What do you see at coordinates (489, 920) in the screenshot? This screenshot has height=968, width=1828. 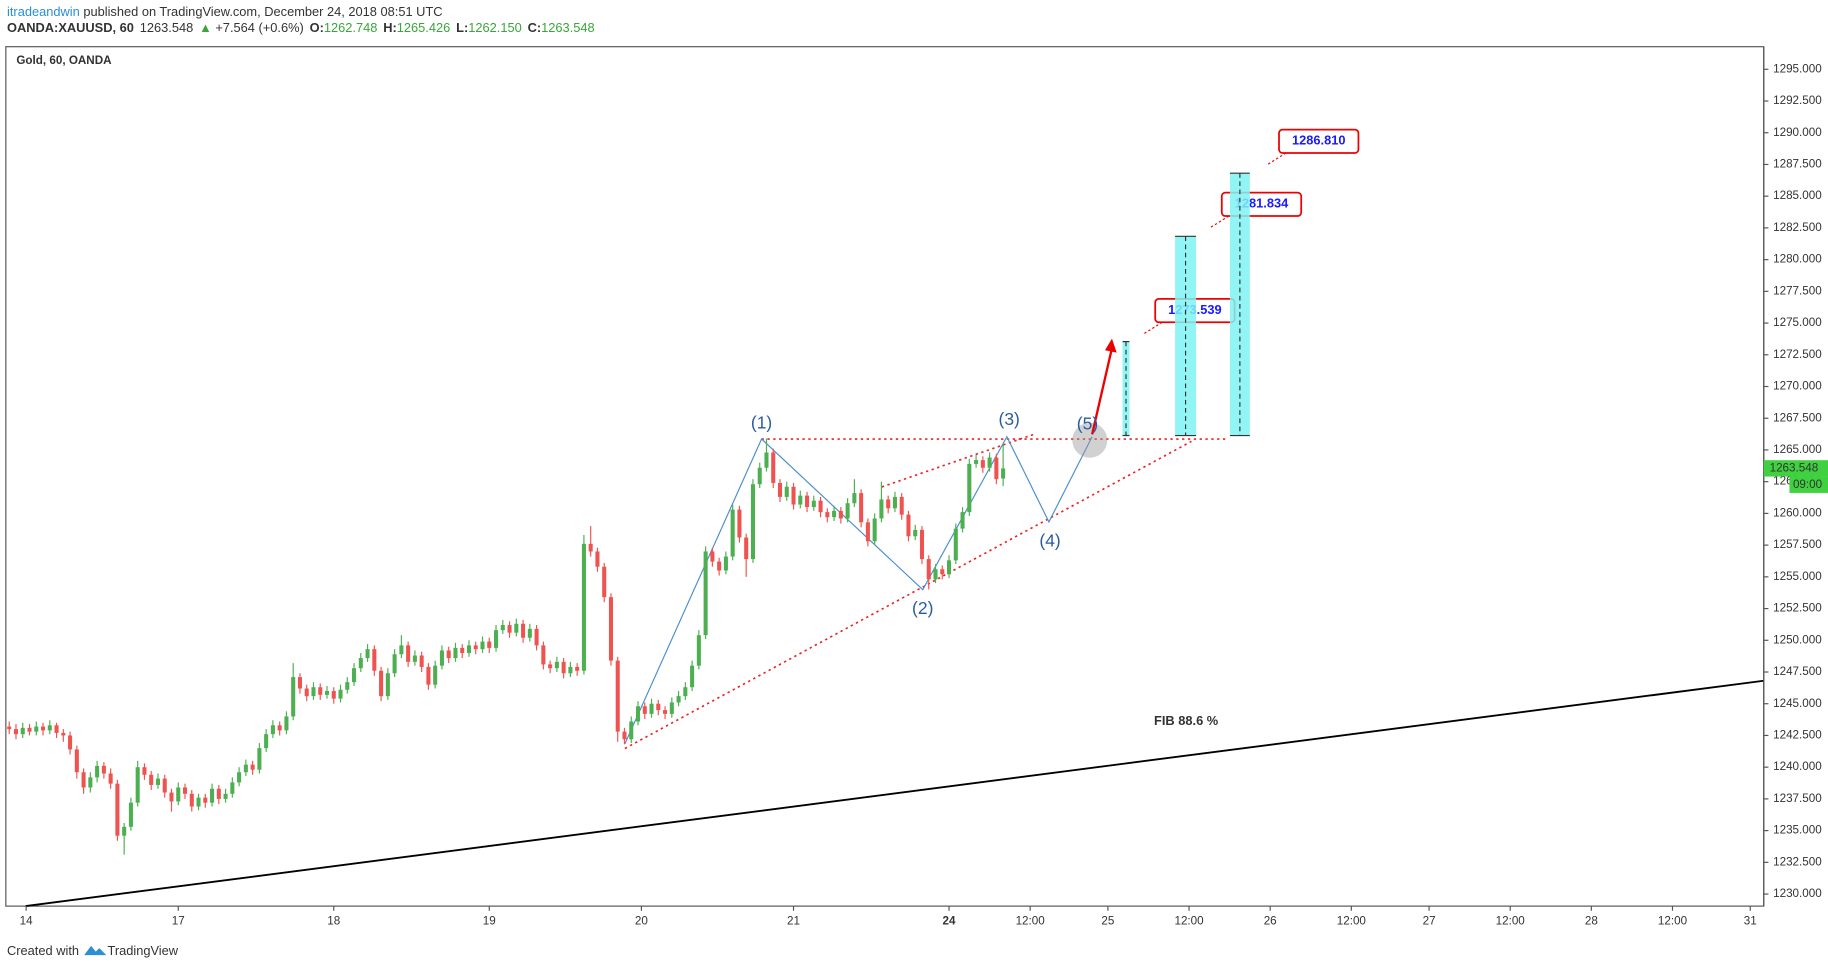 I see `x-tick-label: 19` at bounding box center [489, 920].